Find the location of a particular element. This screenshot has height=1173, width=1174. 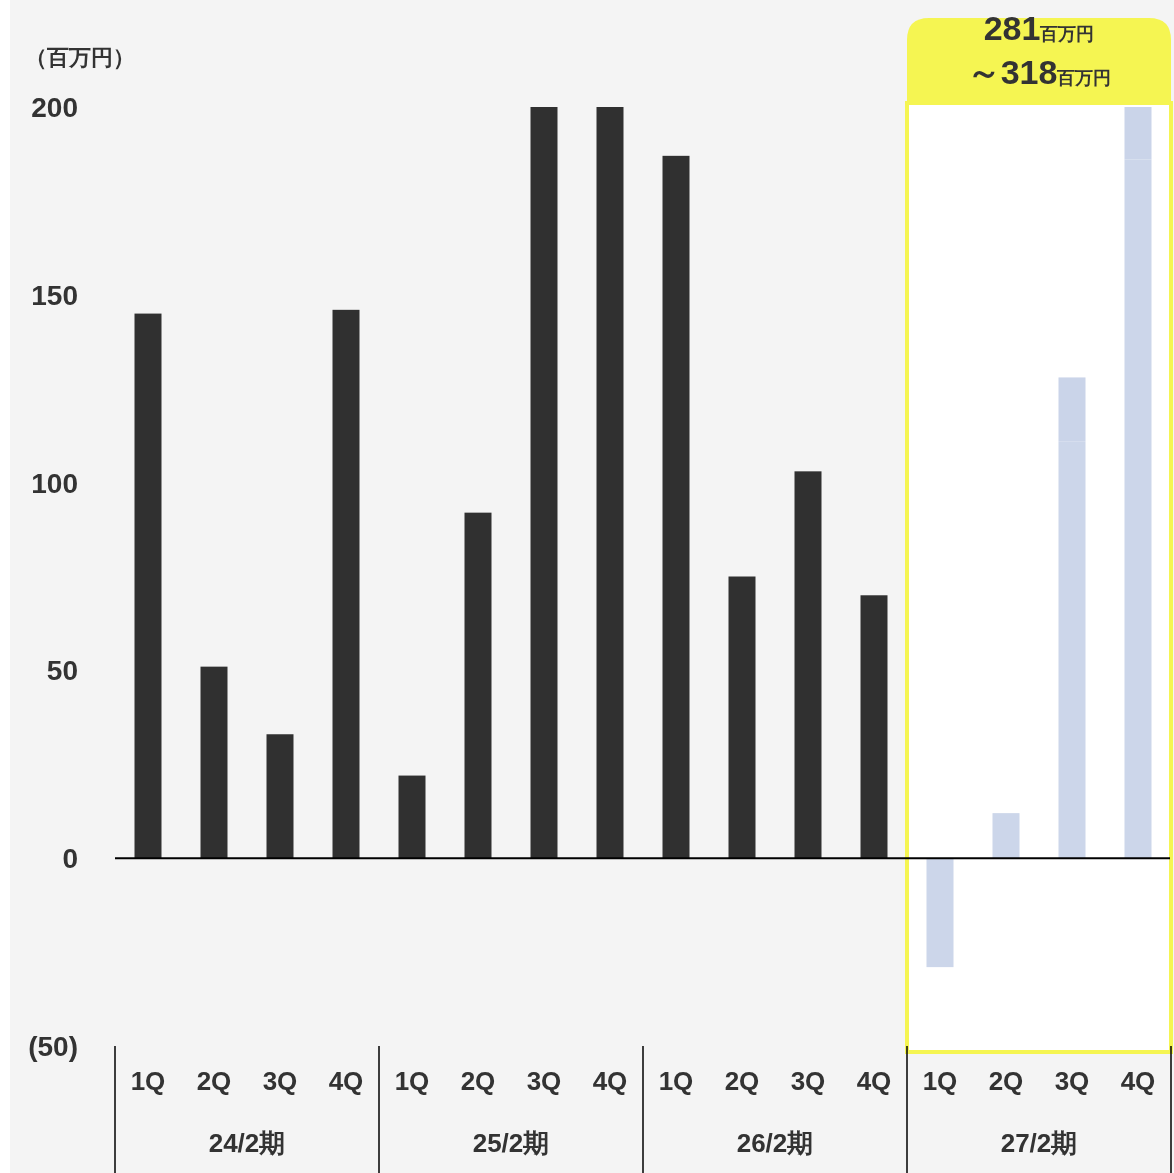

text: 26/2期 is located at coordinates (775, 1143).